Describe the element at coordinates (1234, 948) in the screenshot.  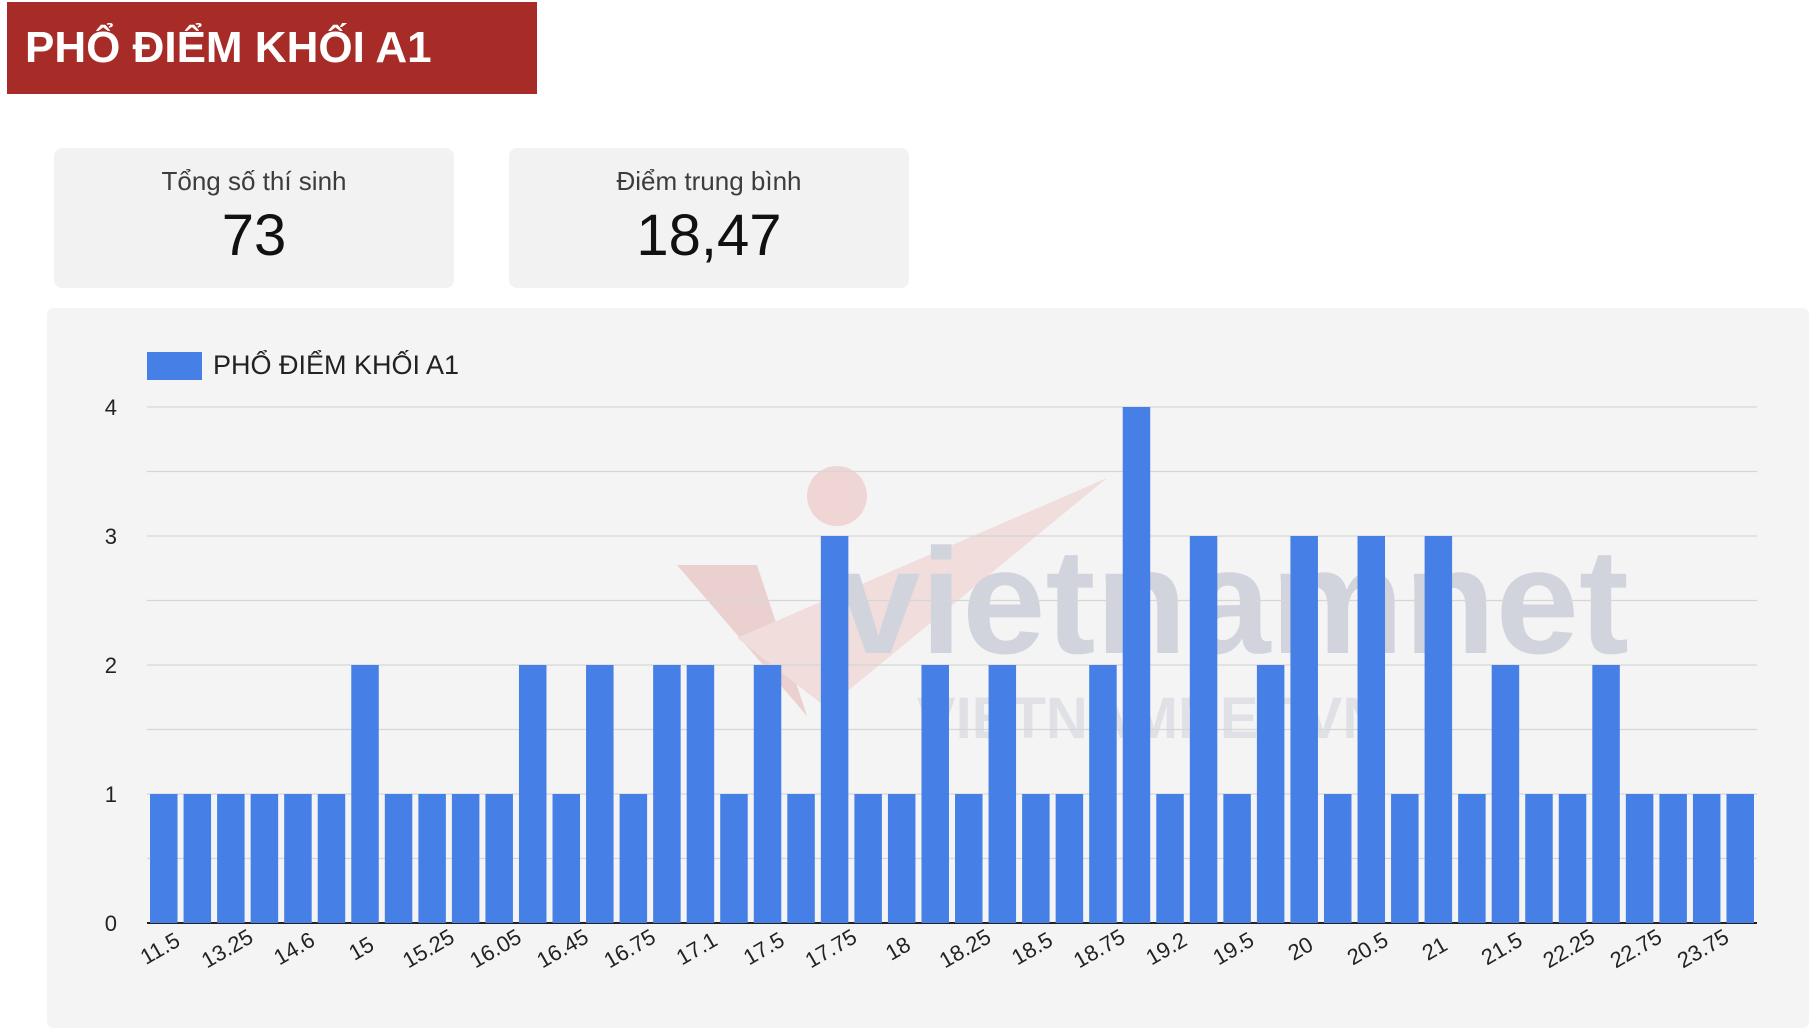
I see `x-tick-label: 19.5` at that location.